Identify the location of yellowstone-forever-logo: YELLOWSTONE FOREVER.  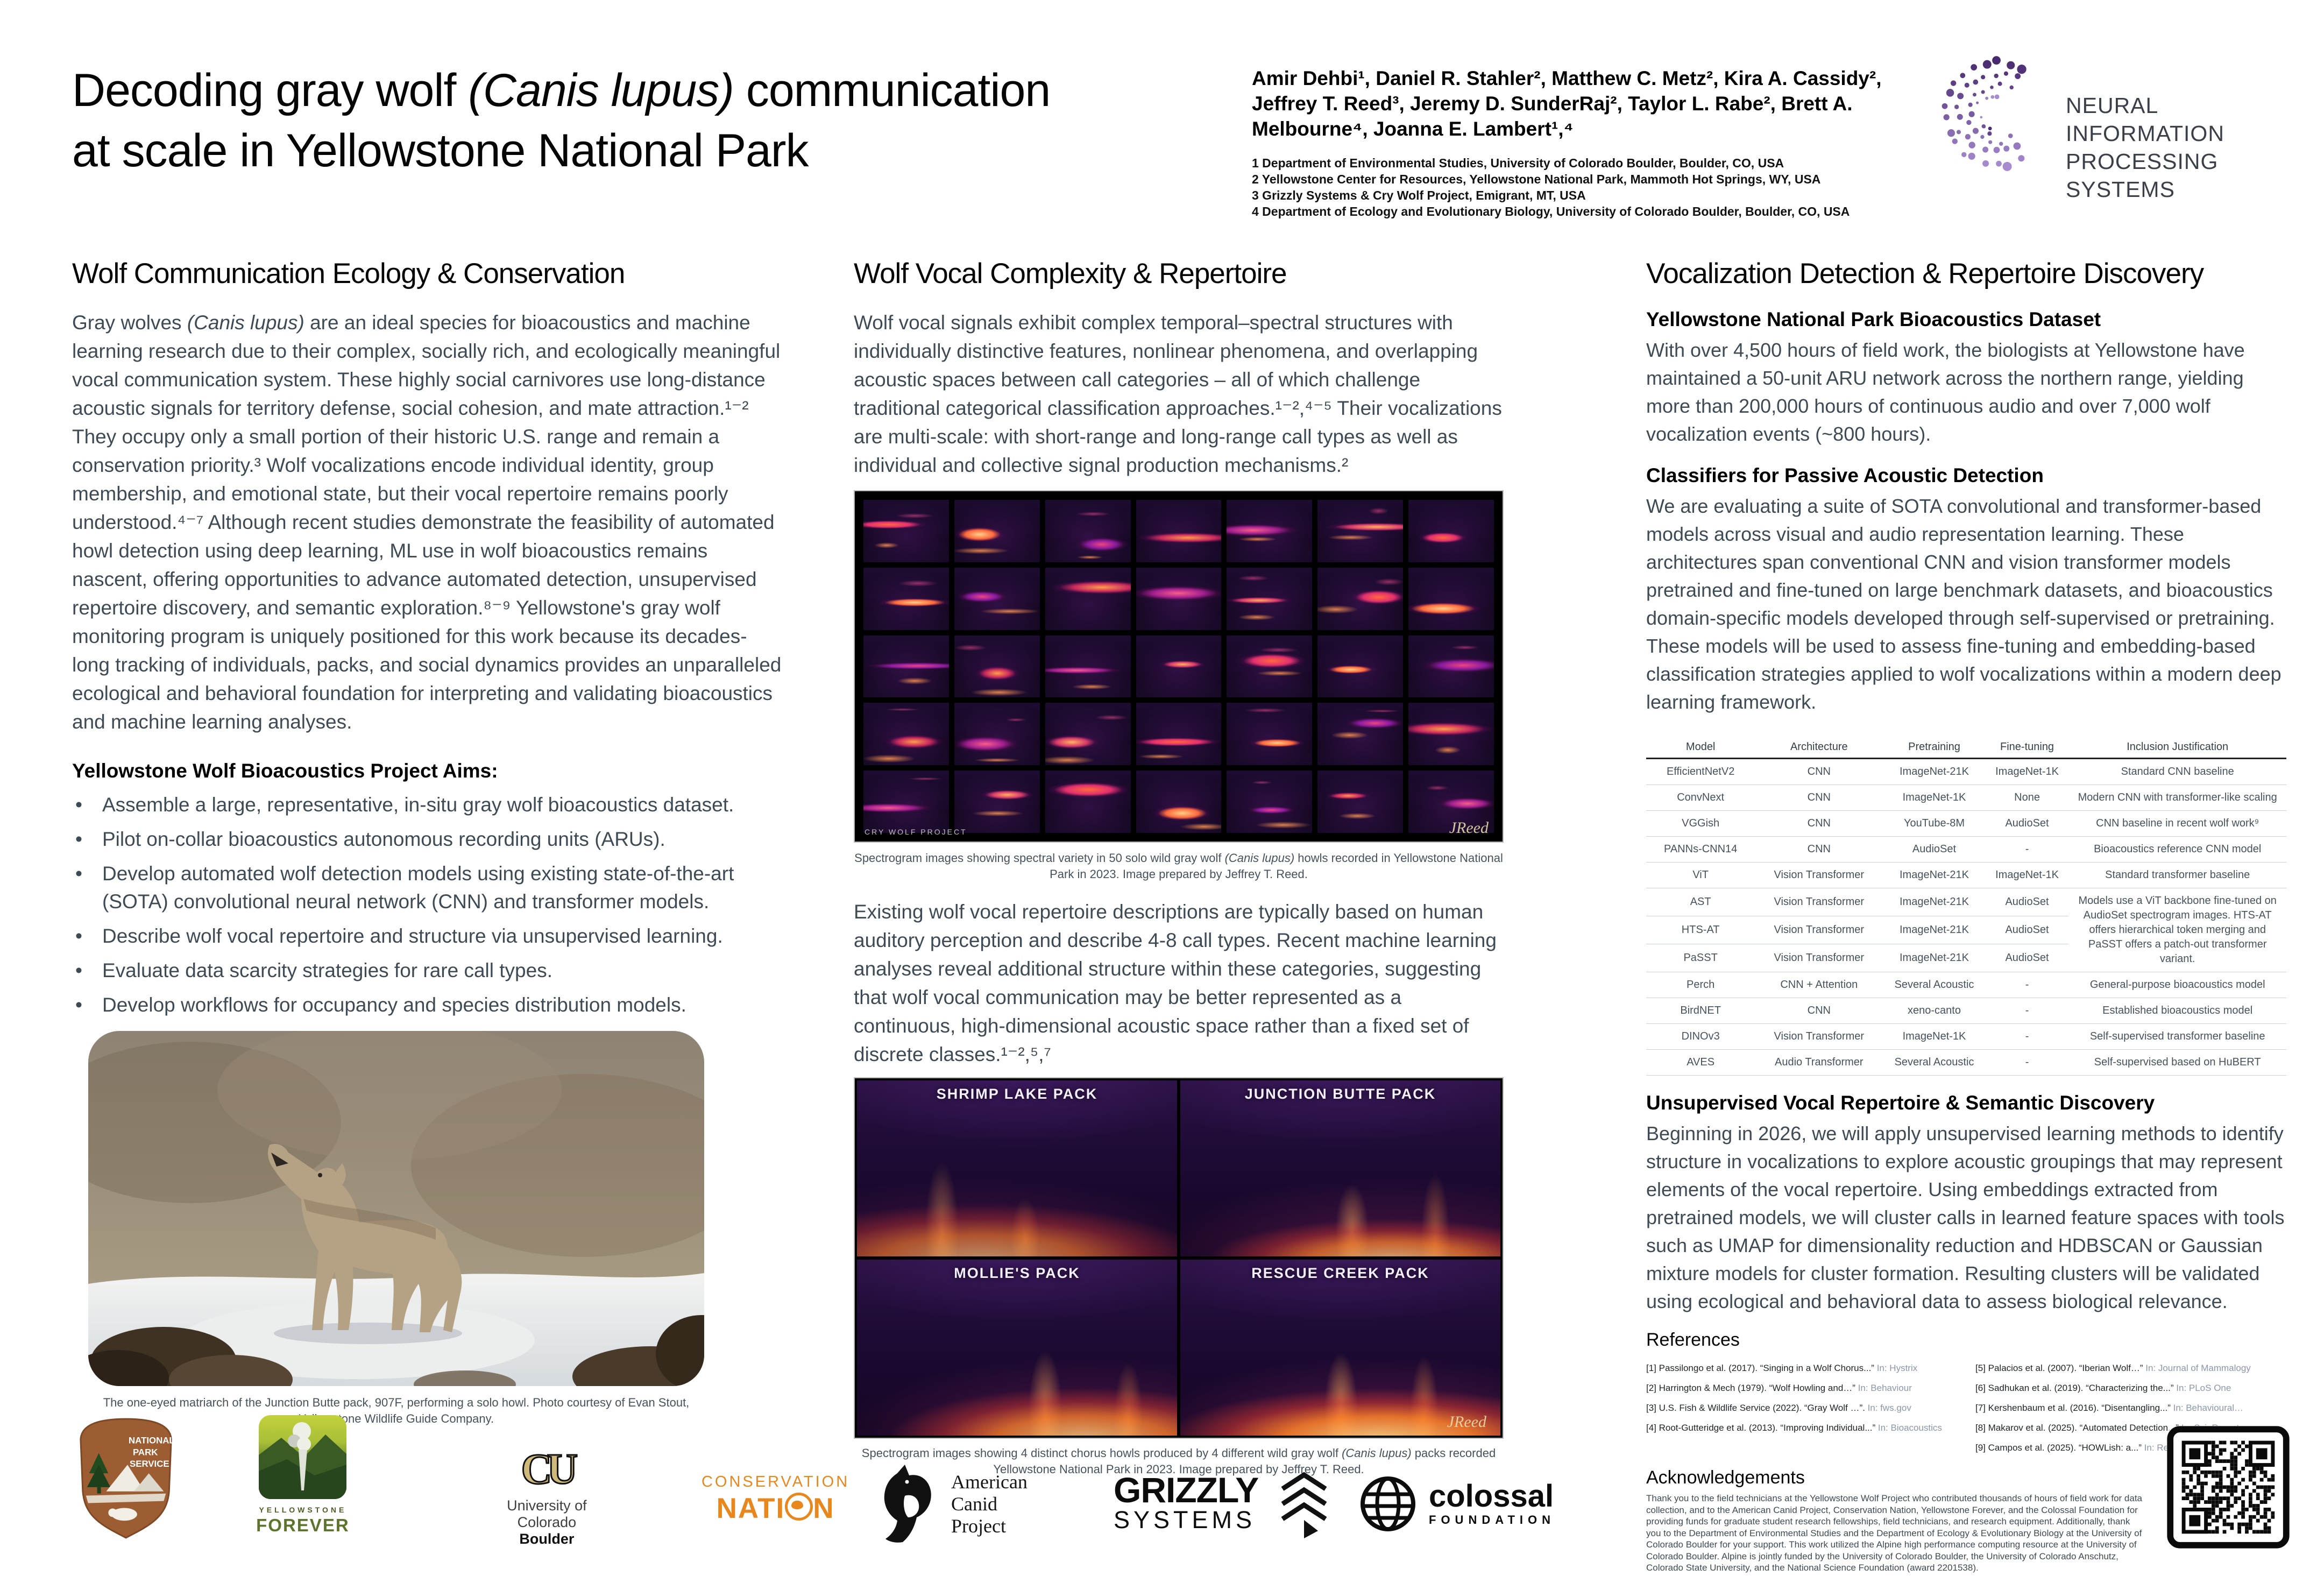
(303, 1475).